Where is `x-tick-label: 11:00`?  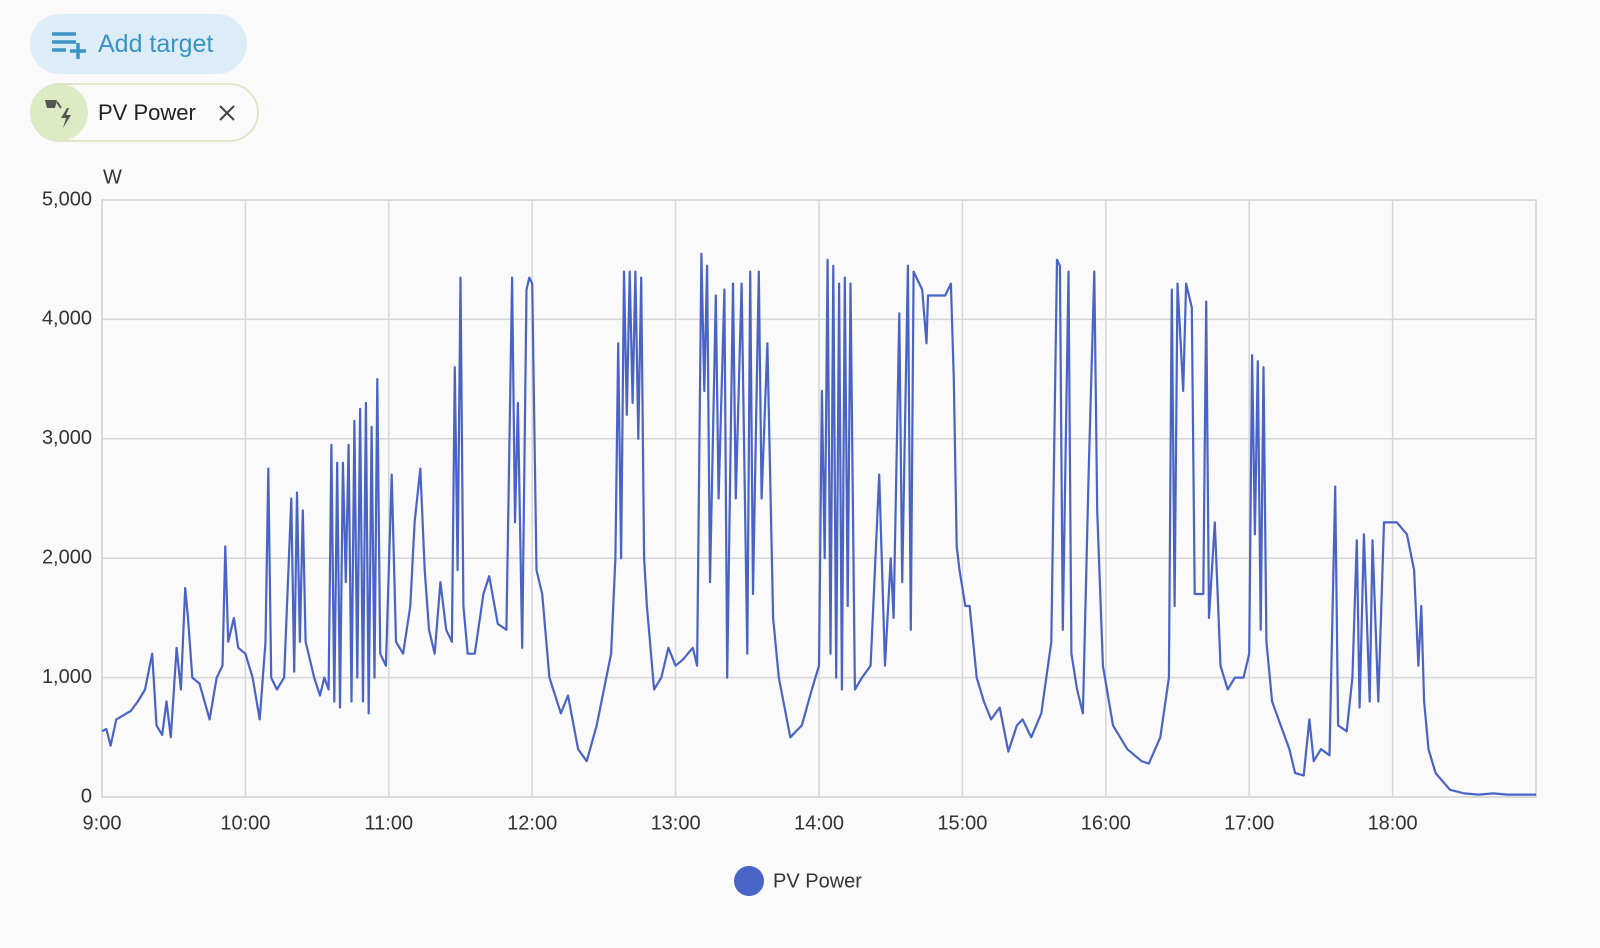 x-tick-label: 11:00 is located at coordinates (389, 823).